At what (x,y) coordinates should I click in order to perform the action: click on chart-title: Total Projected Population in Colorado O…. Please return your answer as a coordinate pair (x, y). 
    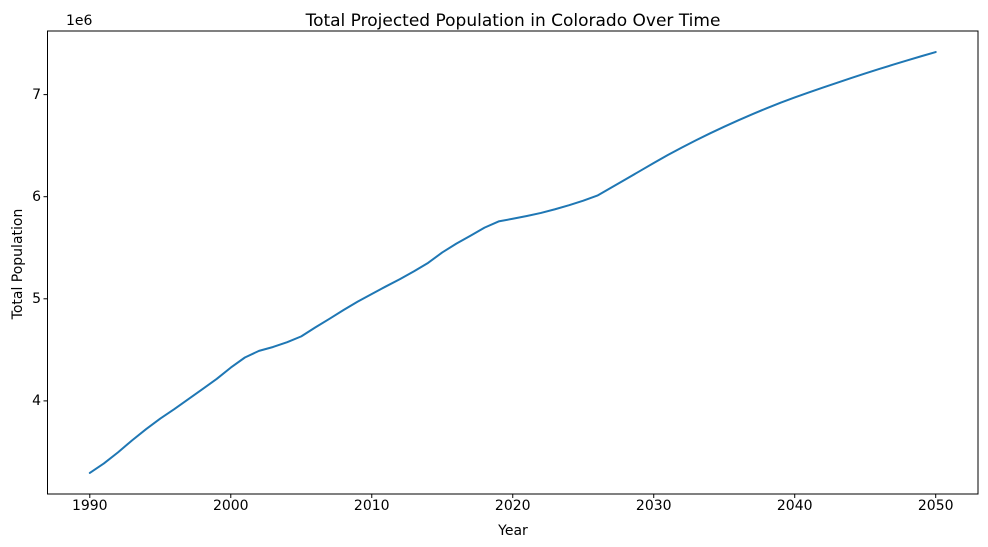
    Looking at the image, I should click on (513, 21).